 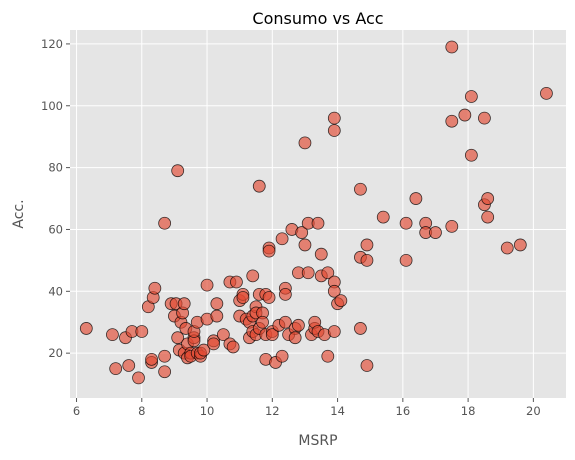 What do you see at coordinates (55, 353) in the screenshot?
I see `y-tick-label: 20` at bounding box center [55, 353].